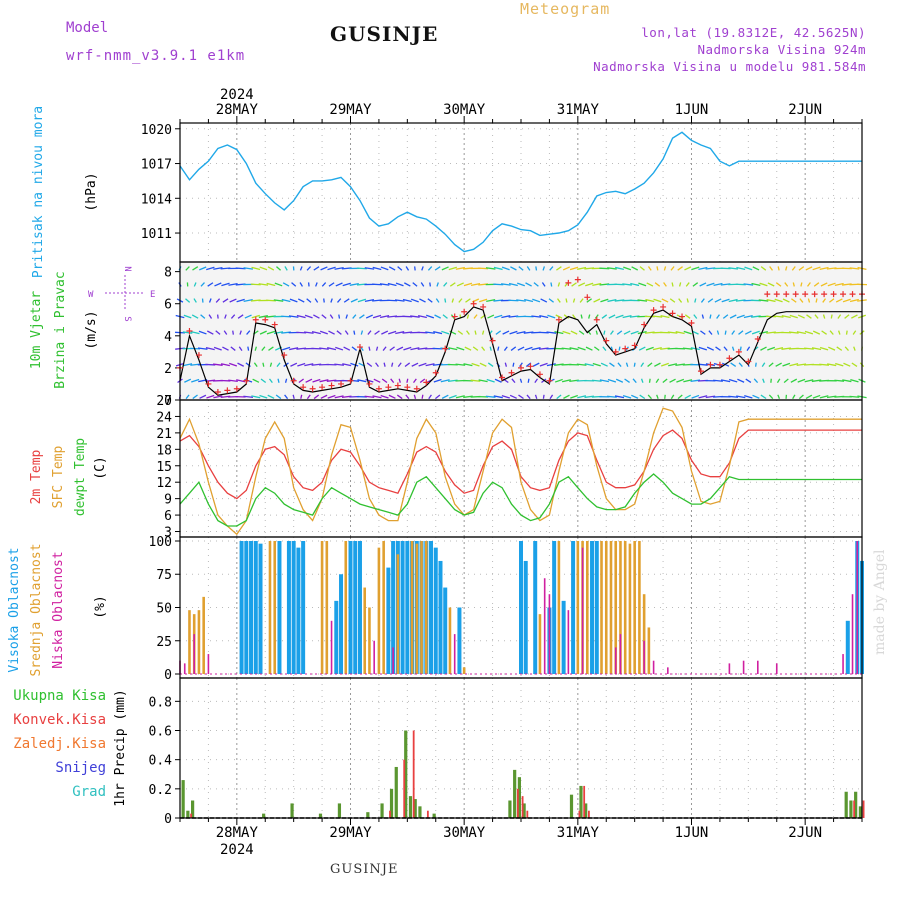 The width and height of the screenshot is (900, 900). I want to click on bottom-year-label: 2024, so click(237, 850).